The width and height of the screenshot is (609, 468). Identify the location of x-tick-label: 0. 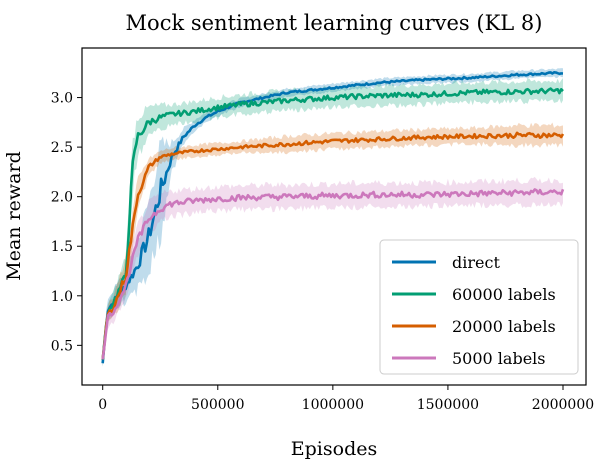
(102, 405).